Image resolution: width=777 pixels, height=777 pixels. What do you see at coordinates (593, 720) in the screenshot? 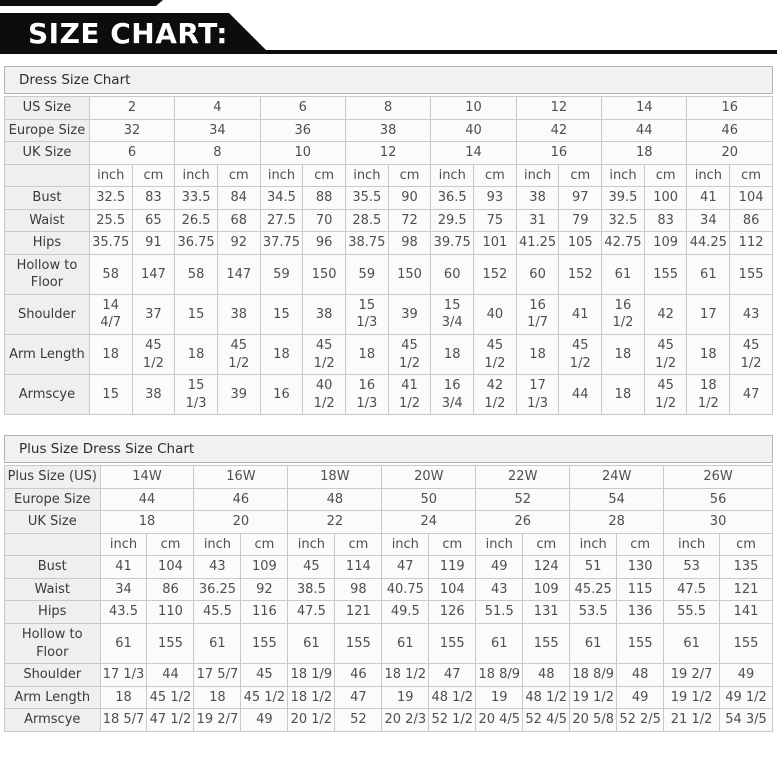
I see `value-cell: 20 5/8` at bounding box center [593, 720].